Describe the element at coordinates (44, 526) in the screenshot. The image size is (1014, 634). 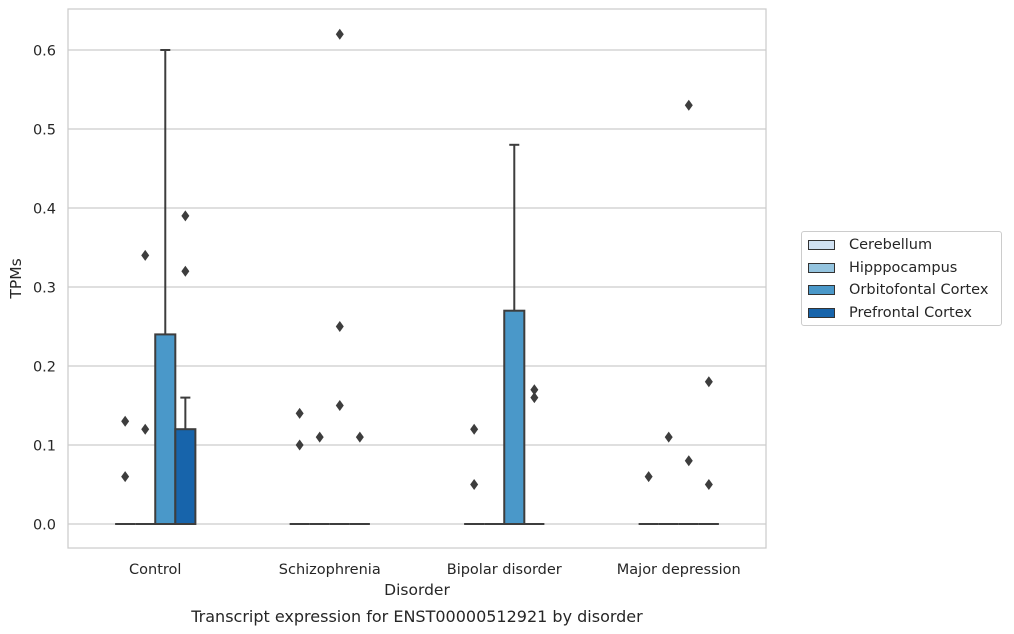
I see `y-tick-label: 0.0` at that location.